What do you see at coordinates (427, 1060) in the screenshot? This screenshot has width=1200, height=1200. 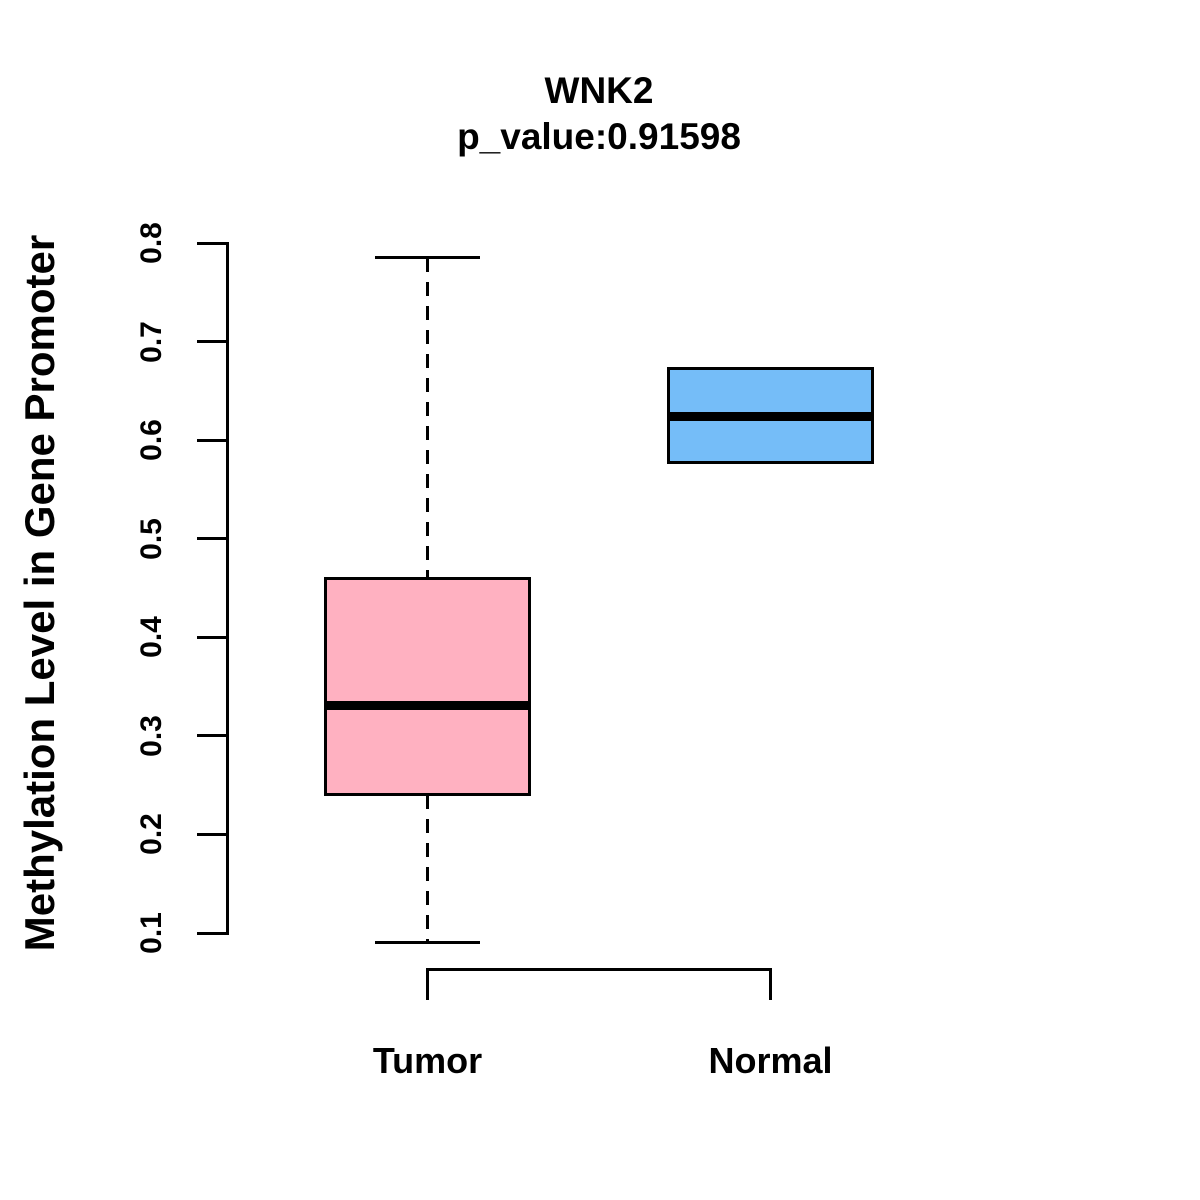 I see `group-label-tumor: Tumor` at bounding box center [427, 1060].